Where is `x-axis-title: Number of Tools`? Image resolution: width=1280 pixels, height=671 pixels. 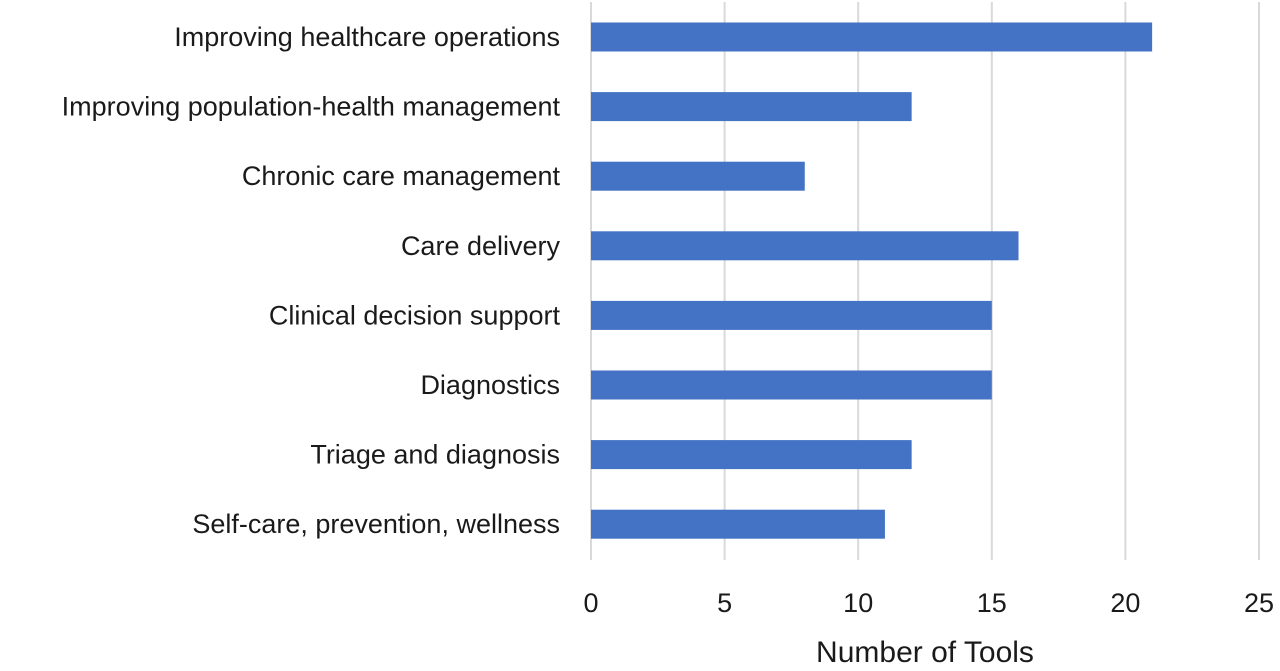 x-axis-title: Number of Tools is located at coordinates (925, 651).